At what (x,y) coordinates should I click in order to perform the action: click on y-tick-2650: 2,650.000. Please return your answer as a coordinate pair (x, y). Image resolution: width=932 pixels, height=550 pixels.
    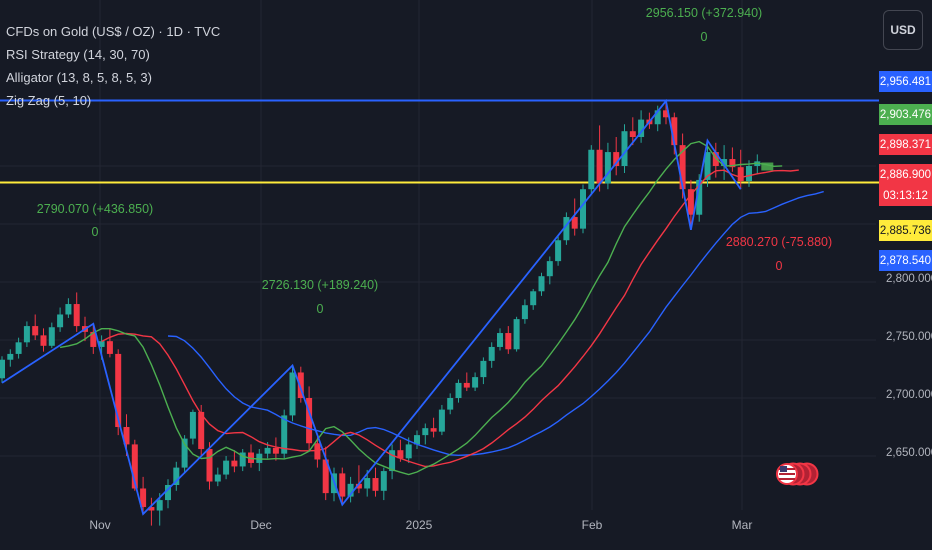
    Looking at the image, I should click on (909, 453).